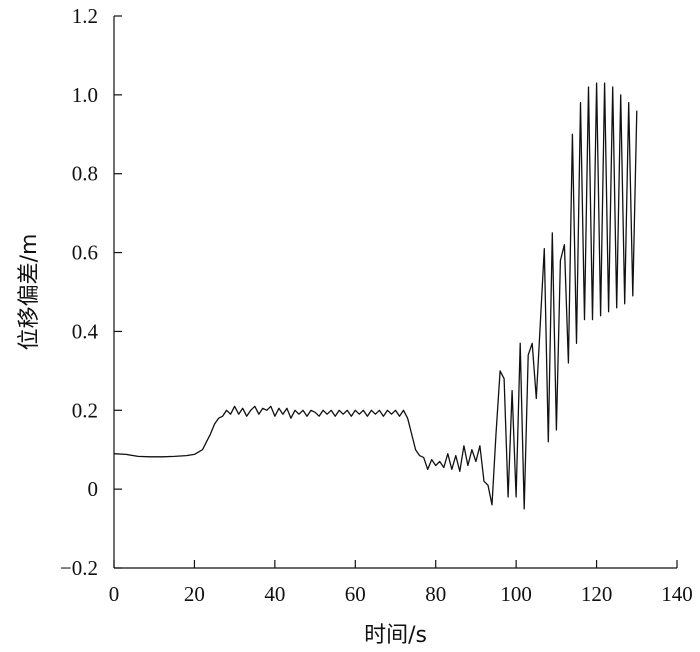 This screenshot has height=652, width=700. What do you see at coordinates (29, 292) in the screenshot?
I see `y-axis-title: 位移偏差/m` at bounding box center [29, 292].